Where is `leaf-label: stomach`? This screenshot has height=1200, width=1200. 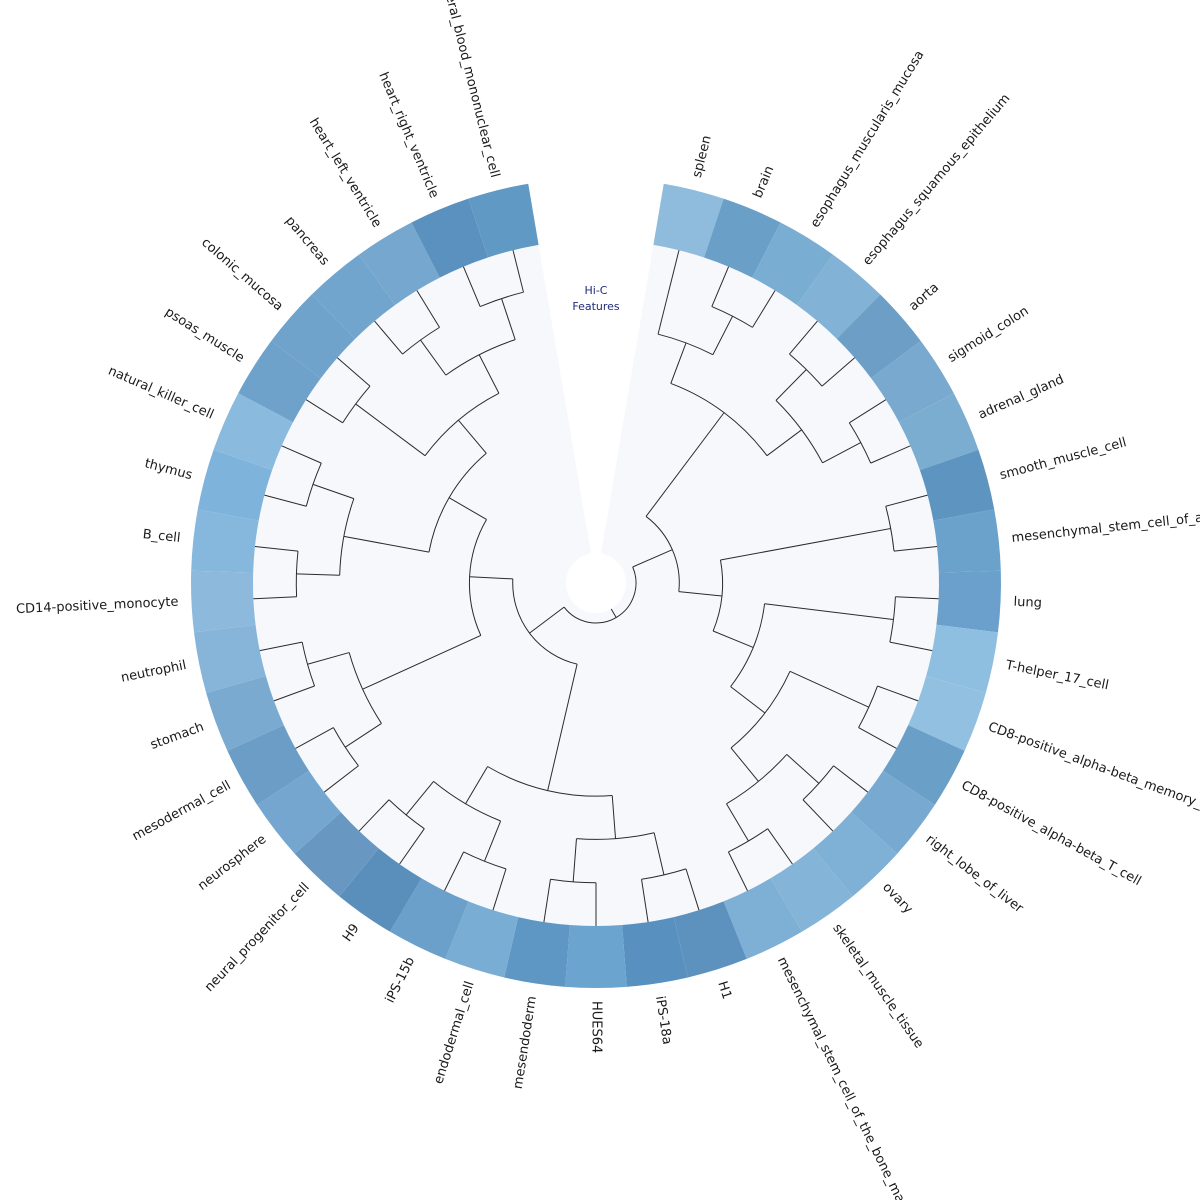 leaf-label: stomach is located at coordinates (177, 736).